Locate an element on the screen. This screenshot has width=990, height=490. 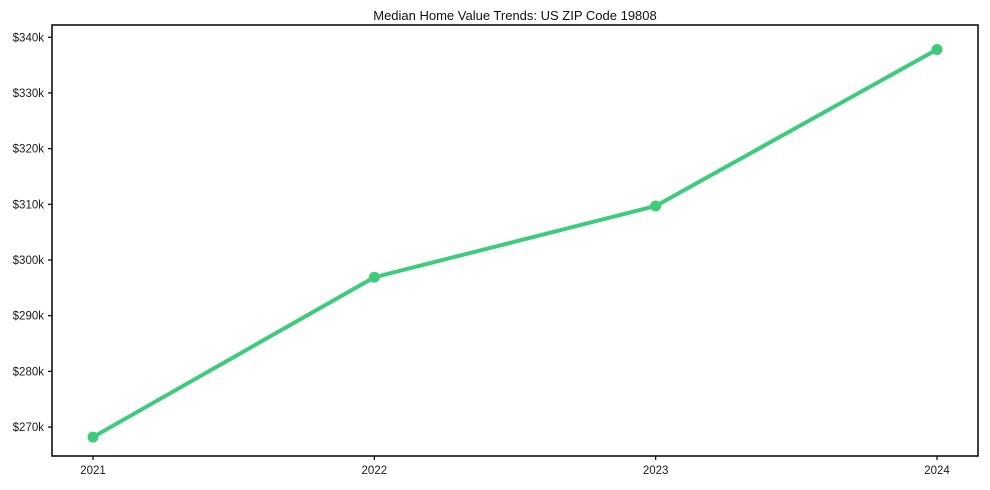
x-axis-tick-label: 2021 is located at coordinates (93, 471).